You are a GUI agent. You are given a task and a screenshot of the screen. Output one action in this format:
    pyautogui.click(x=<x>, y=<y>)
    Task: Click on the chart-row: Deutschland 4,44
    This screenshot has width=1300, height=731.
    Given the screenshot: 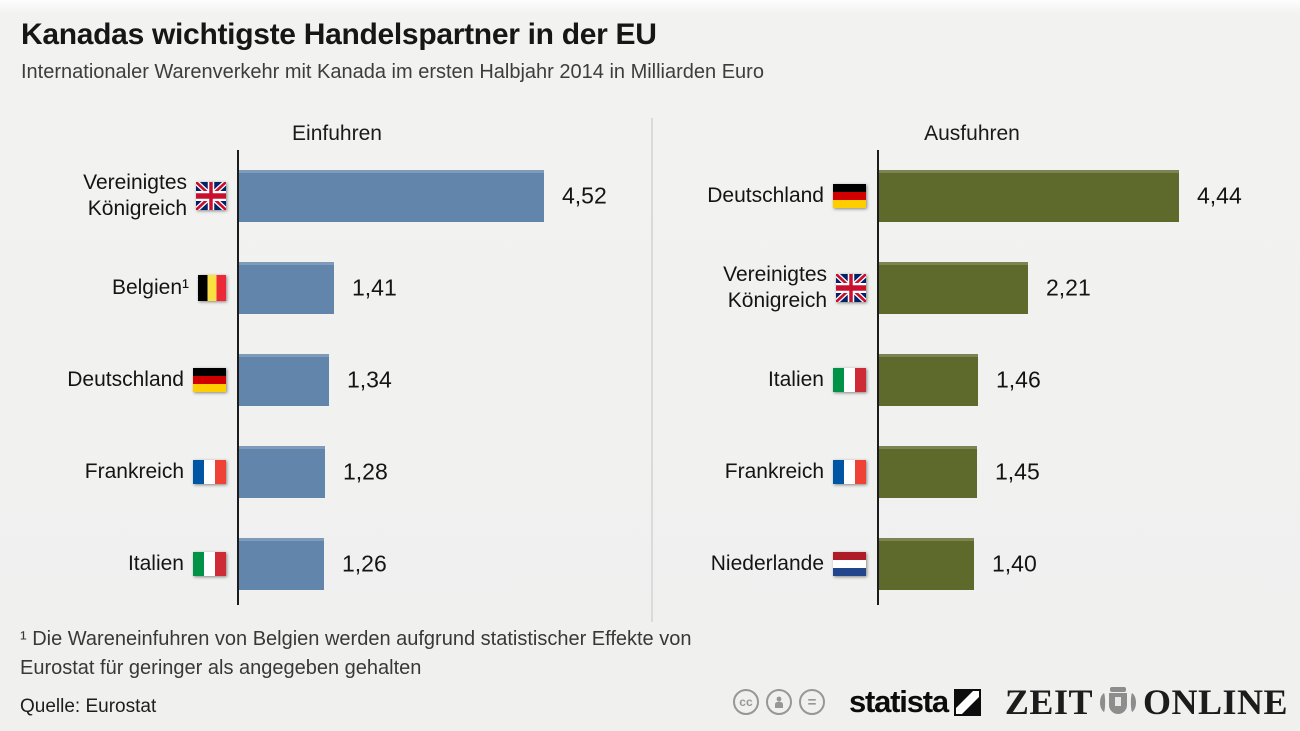 What is the action you would take?
    pyautogui.click(x=976, y=196)
    